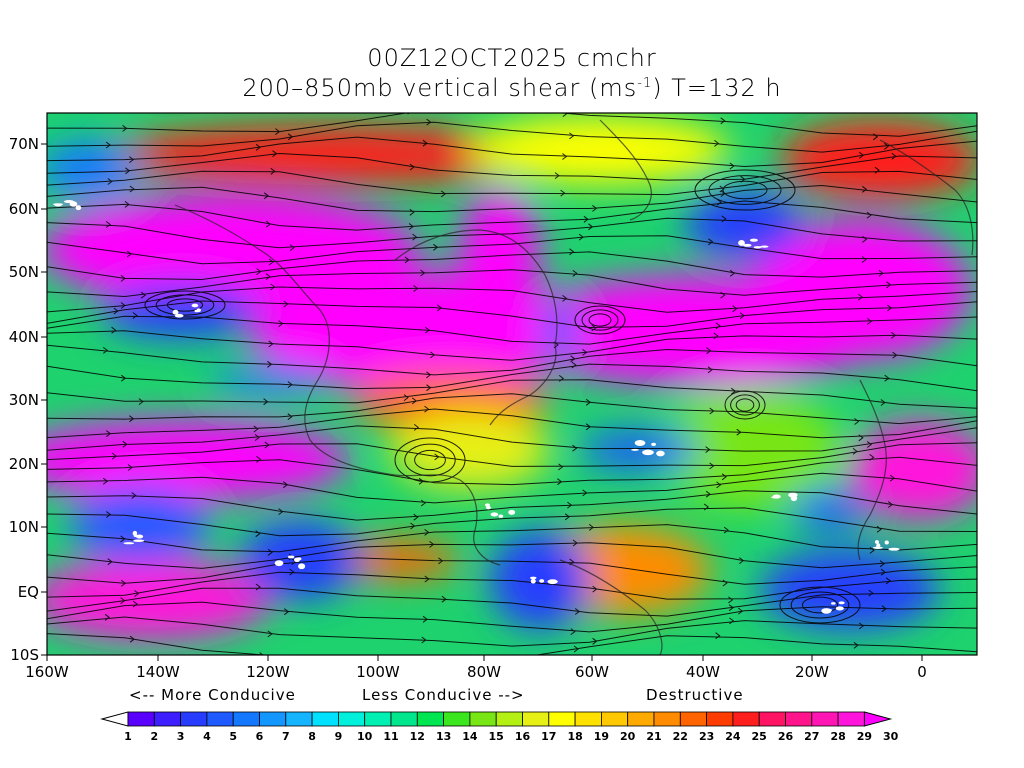 The height and width of the screenshot is (768, 1024). Describe the element at coordinates (154, 736) in the screenshot. I see `colorbar-label: 2` at that location.